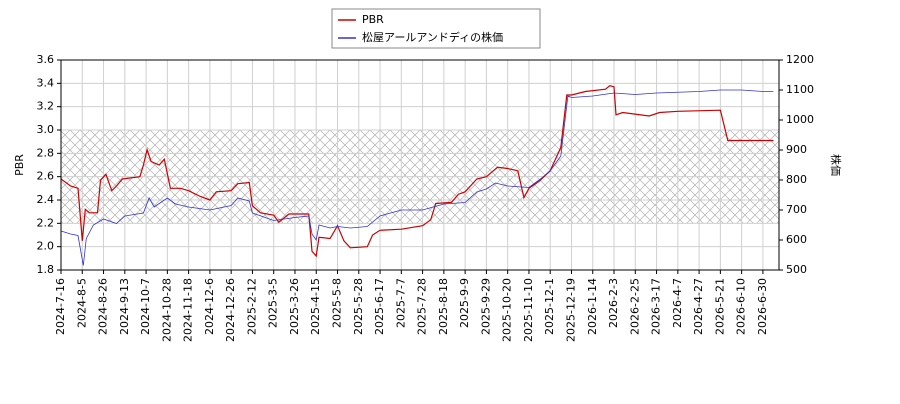 The image size is (900, 404). Describe the element at coordinates (698, 306) in the screenshot. I see `x-tick-label: 2026-4-27` at that location.